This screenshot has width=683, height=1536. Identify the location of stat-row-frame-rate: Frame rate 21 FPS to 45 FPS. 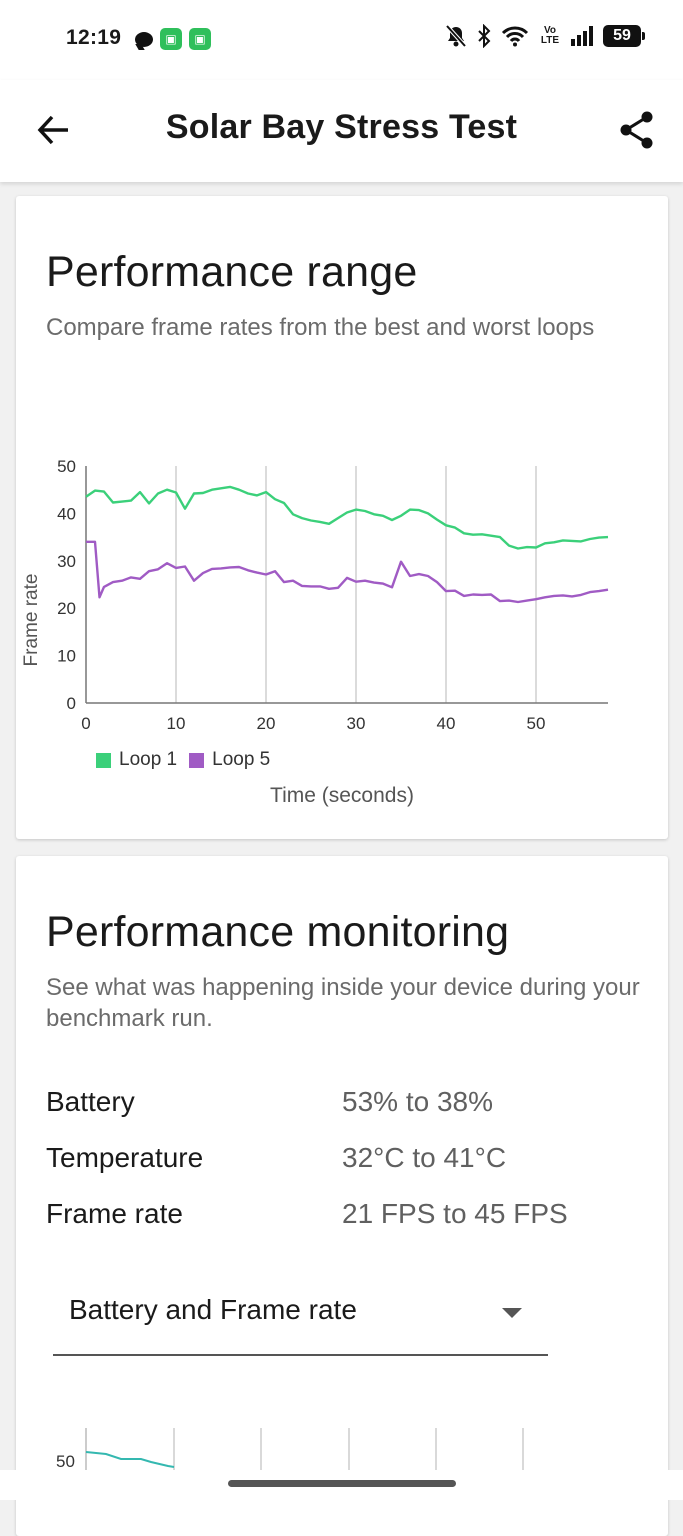
(346, 1218).